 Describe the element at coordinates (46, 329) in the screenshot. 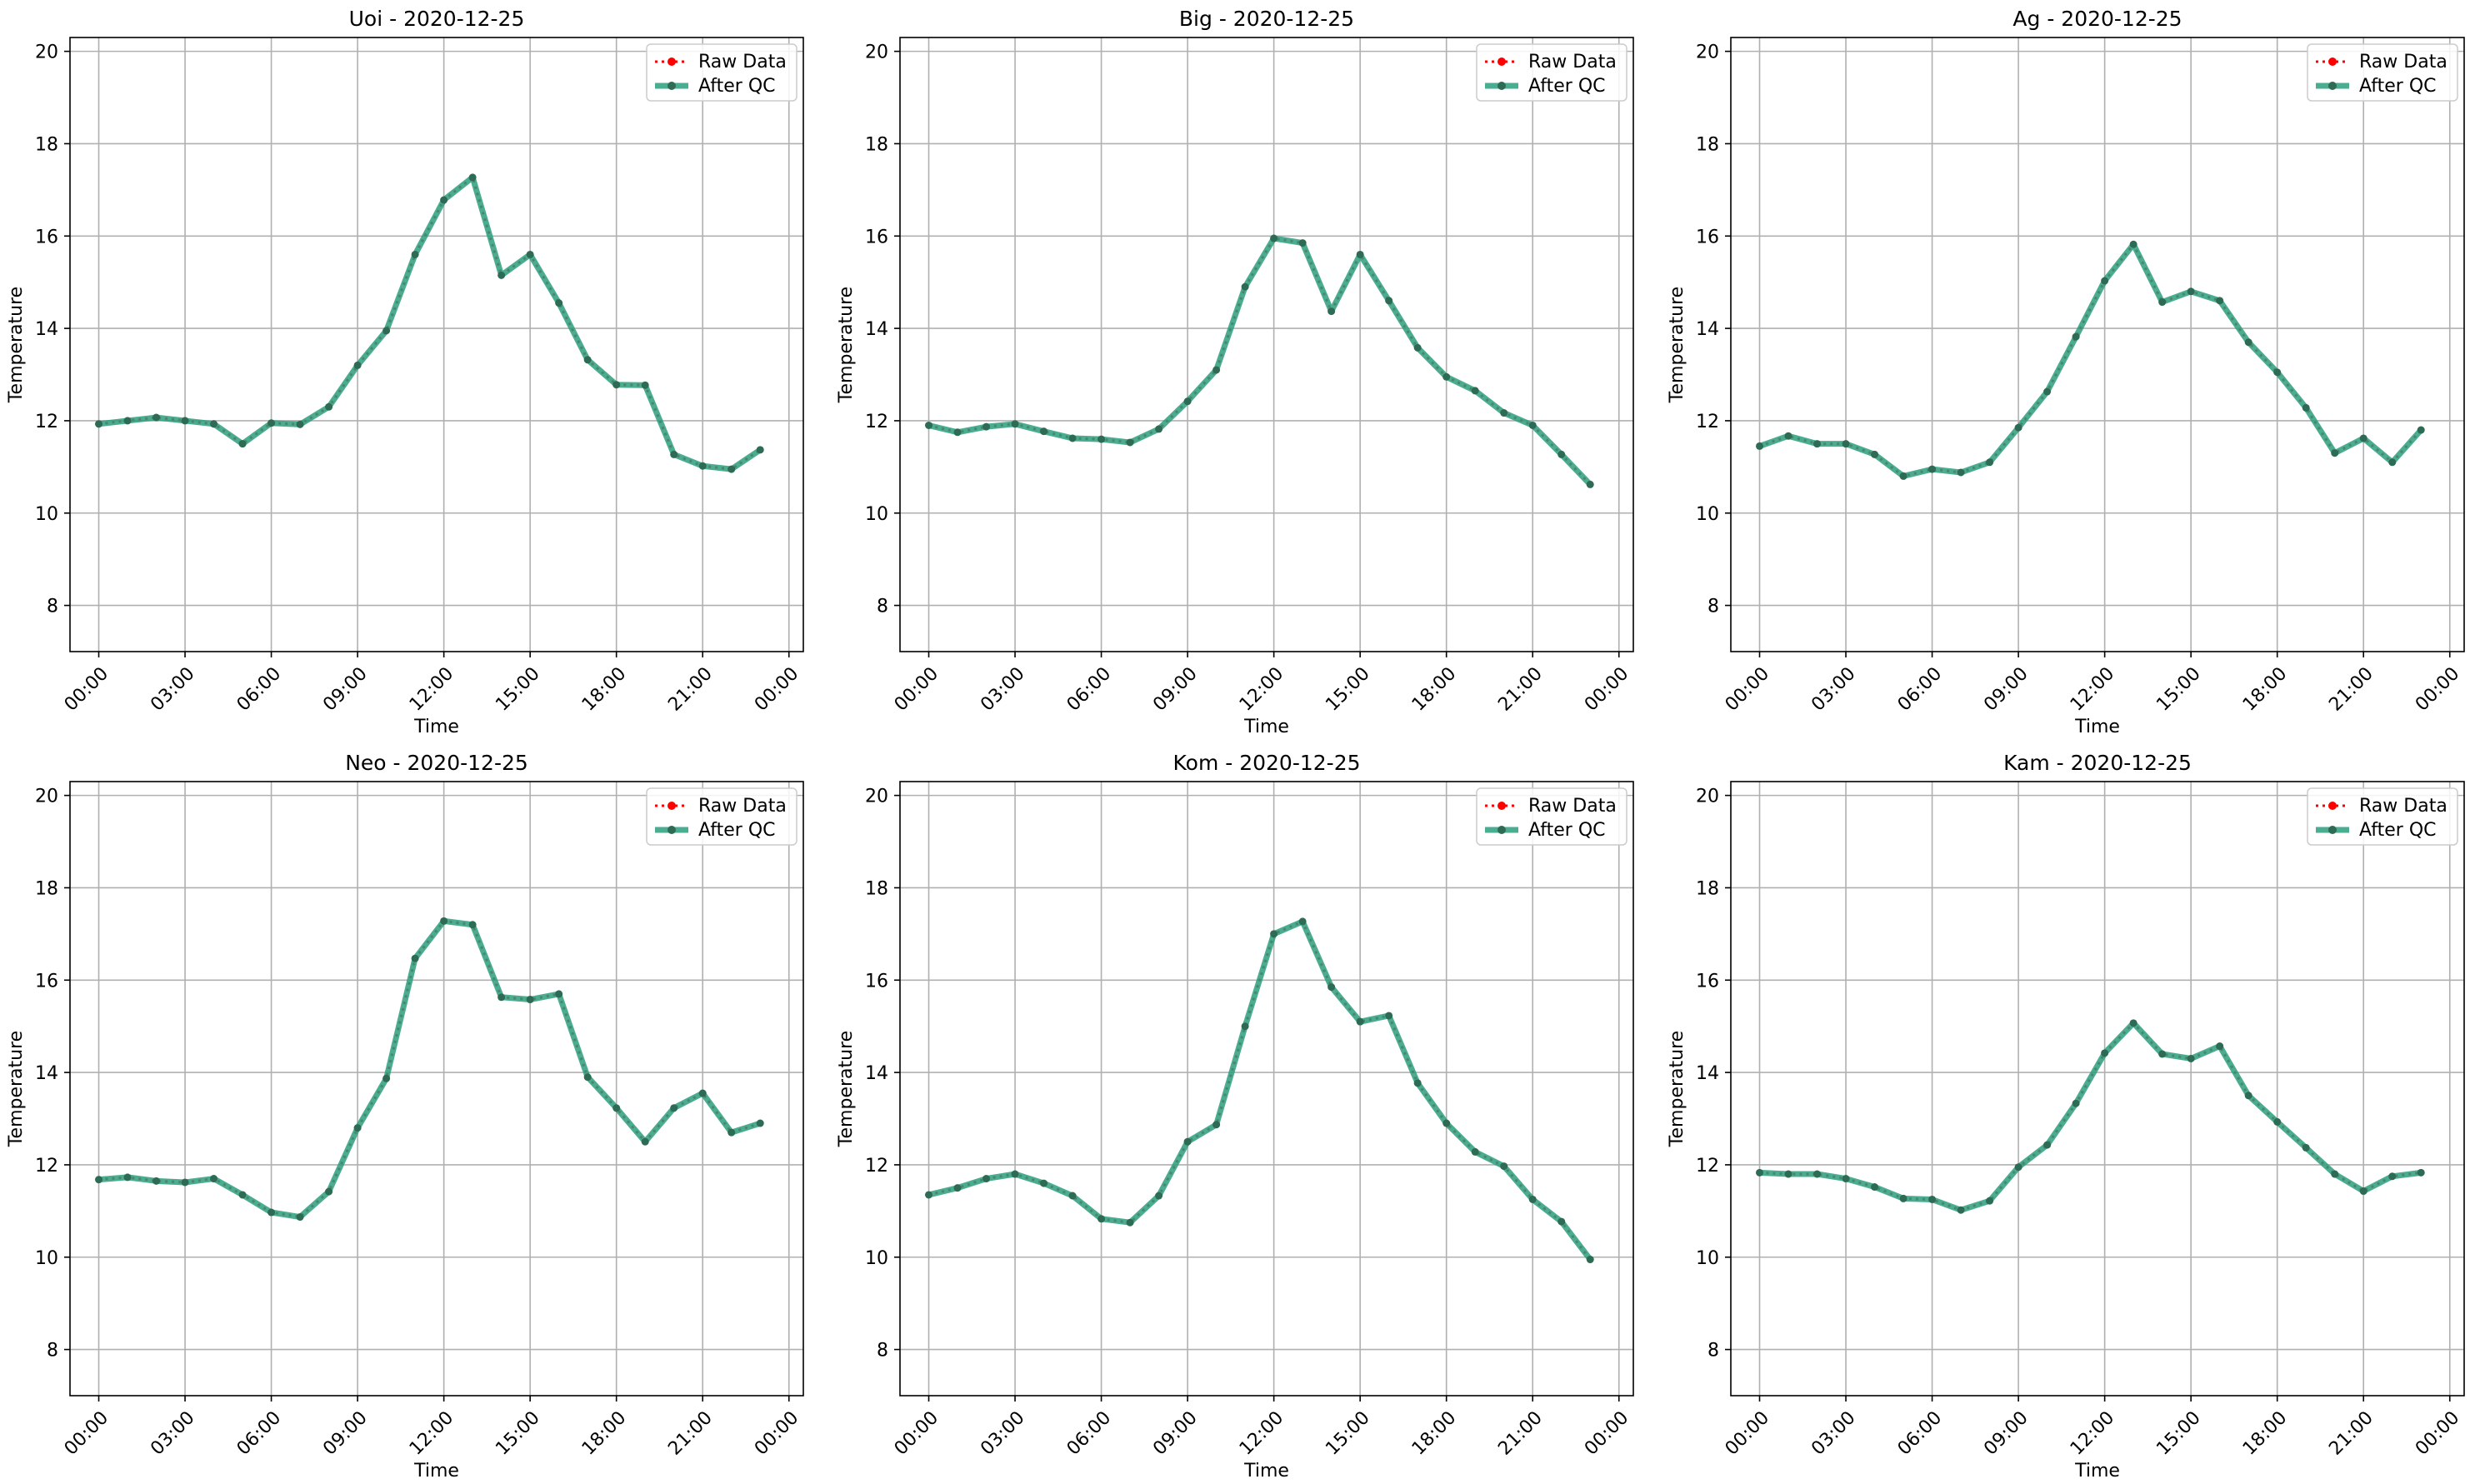

I see `y-tick-label: 14` at that location.